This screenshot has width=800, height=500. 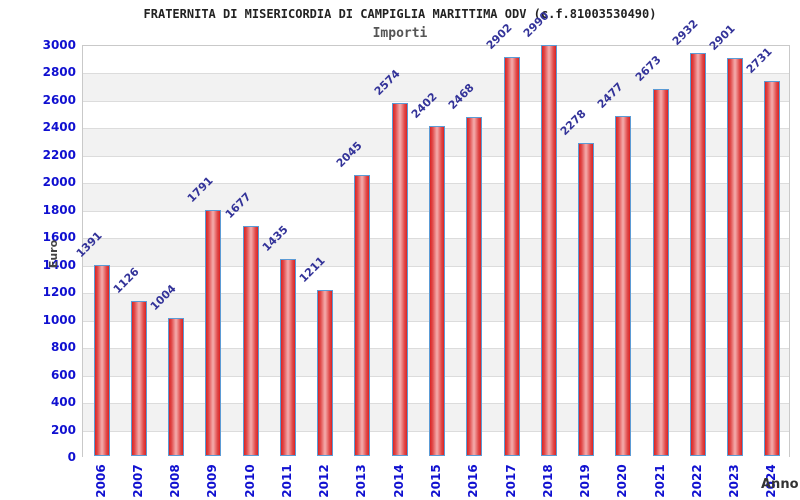 What do you see at coordinates (510, 481) in the screenshot?
I see `x-tick-label: 2017` at bounding box center [510, 481].